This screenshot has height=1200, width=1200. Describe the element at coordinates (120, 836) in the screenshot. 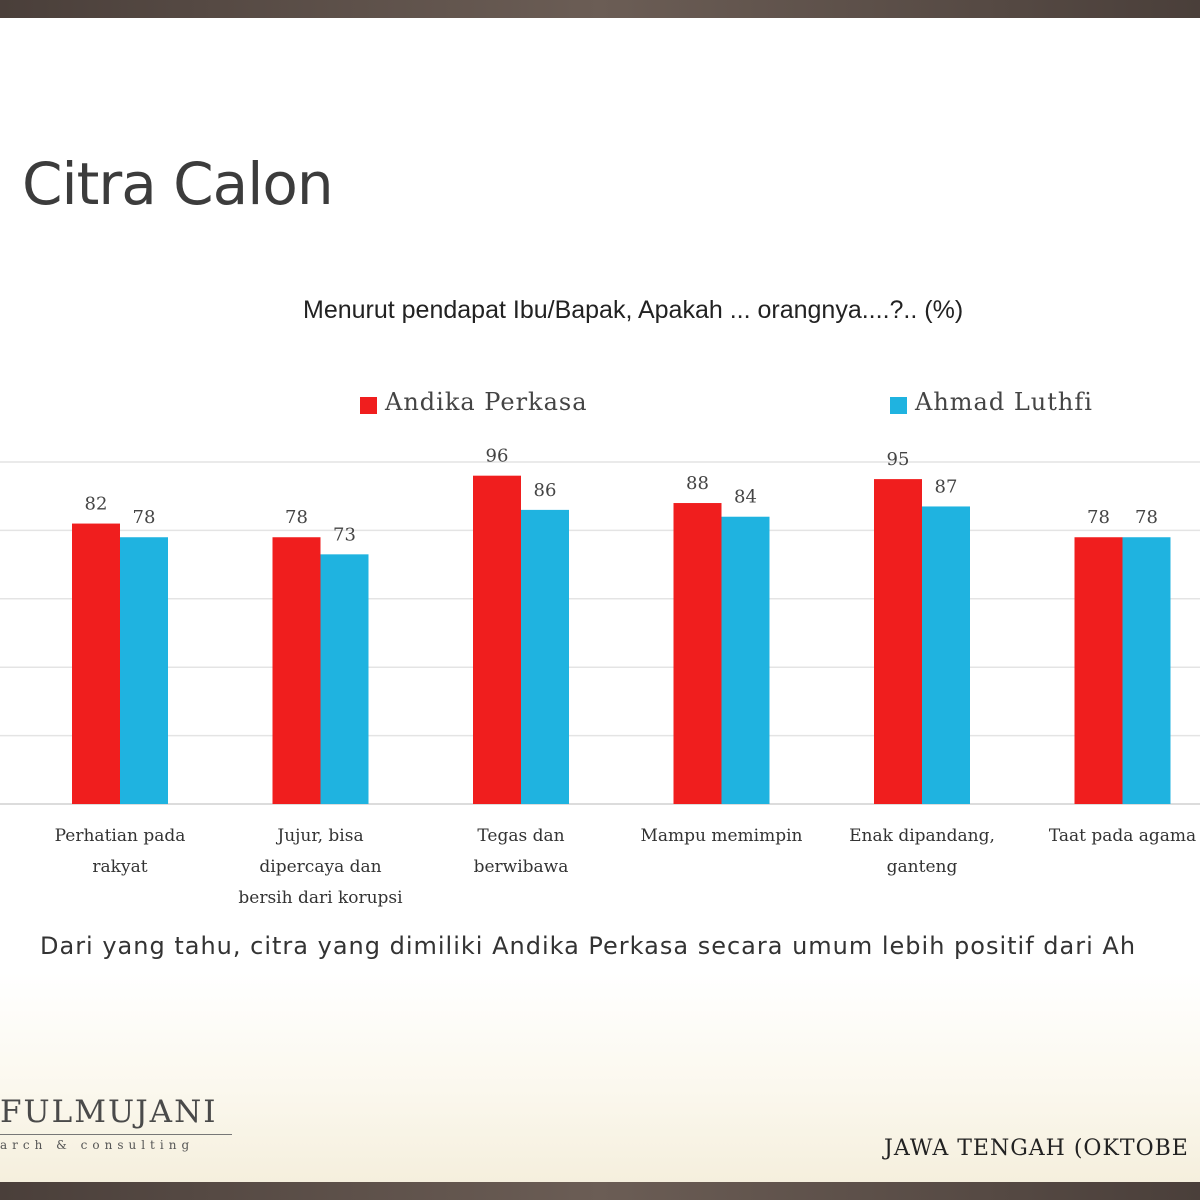

I see `category-label-0-line-0: Perhatian pada` at that location.